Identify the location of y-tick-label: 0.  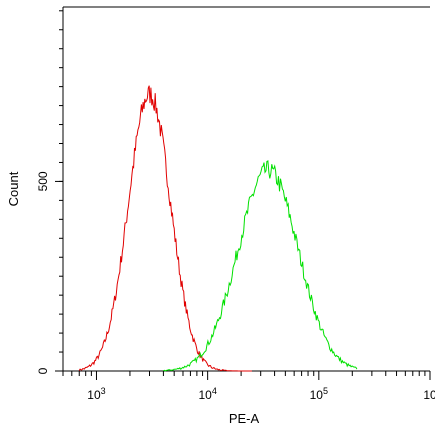
(43, 370).